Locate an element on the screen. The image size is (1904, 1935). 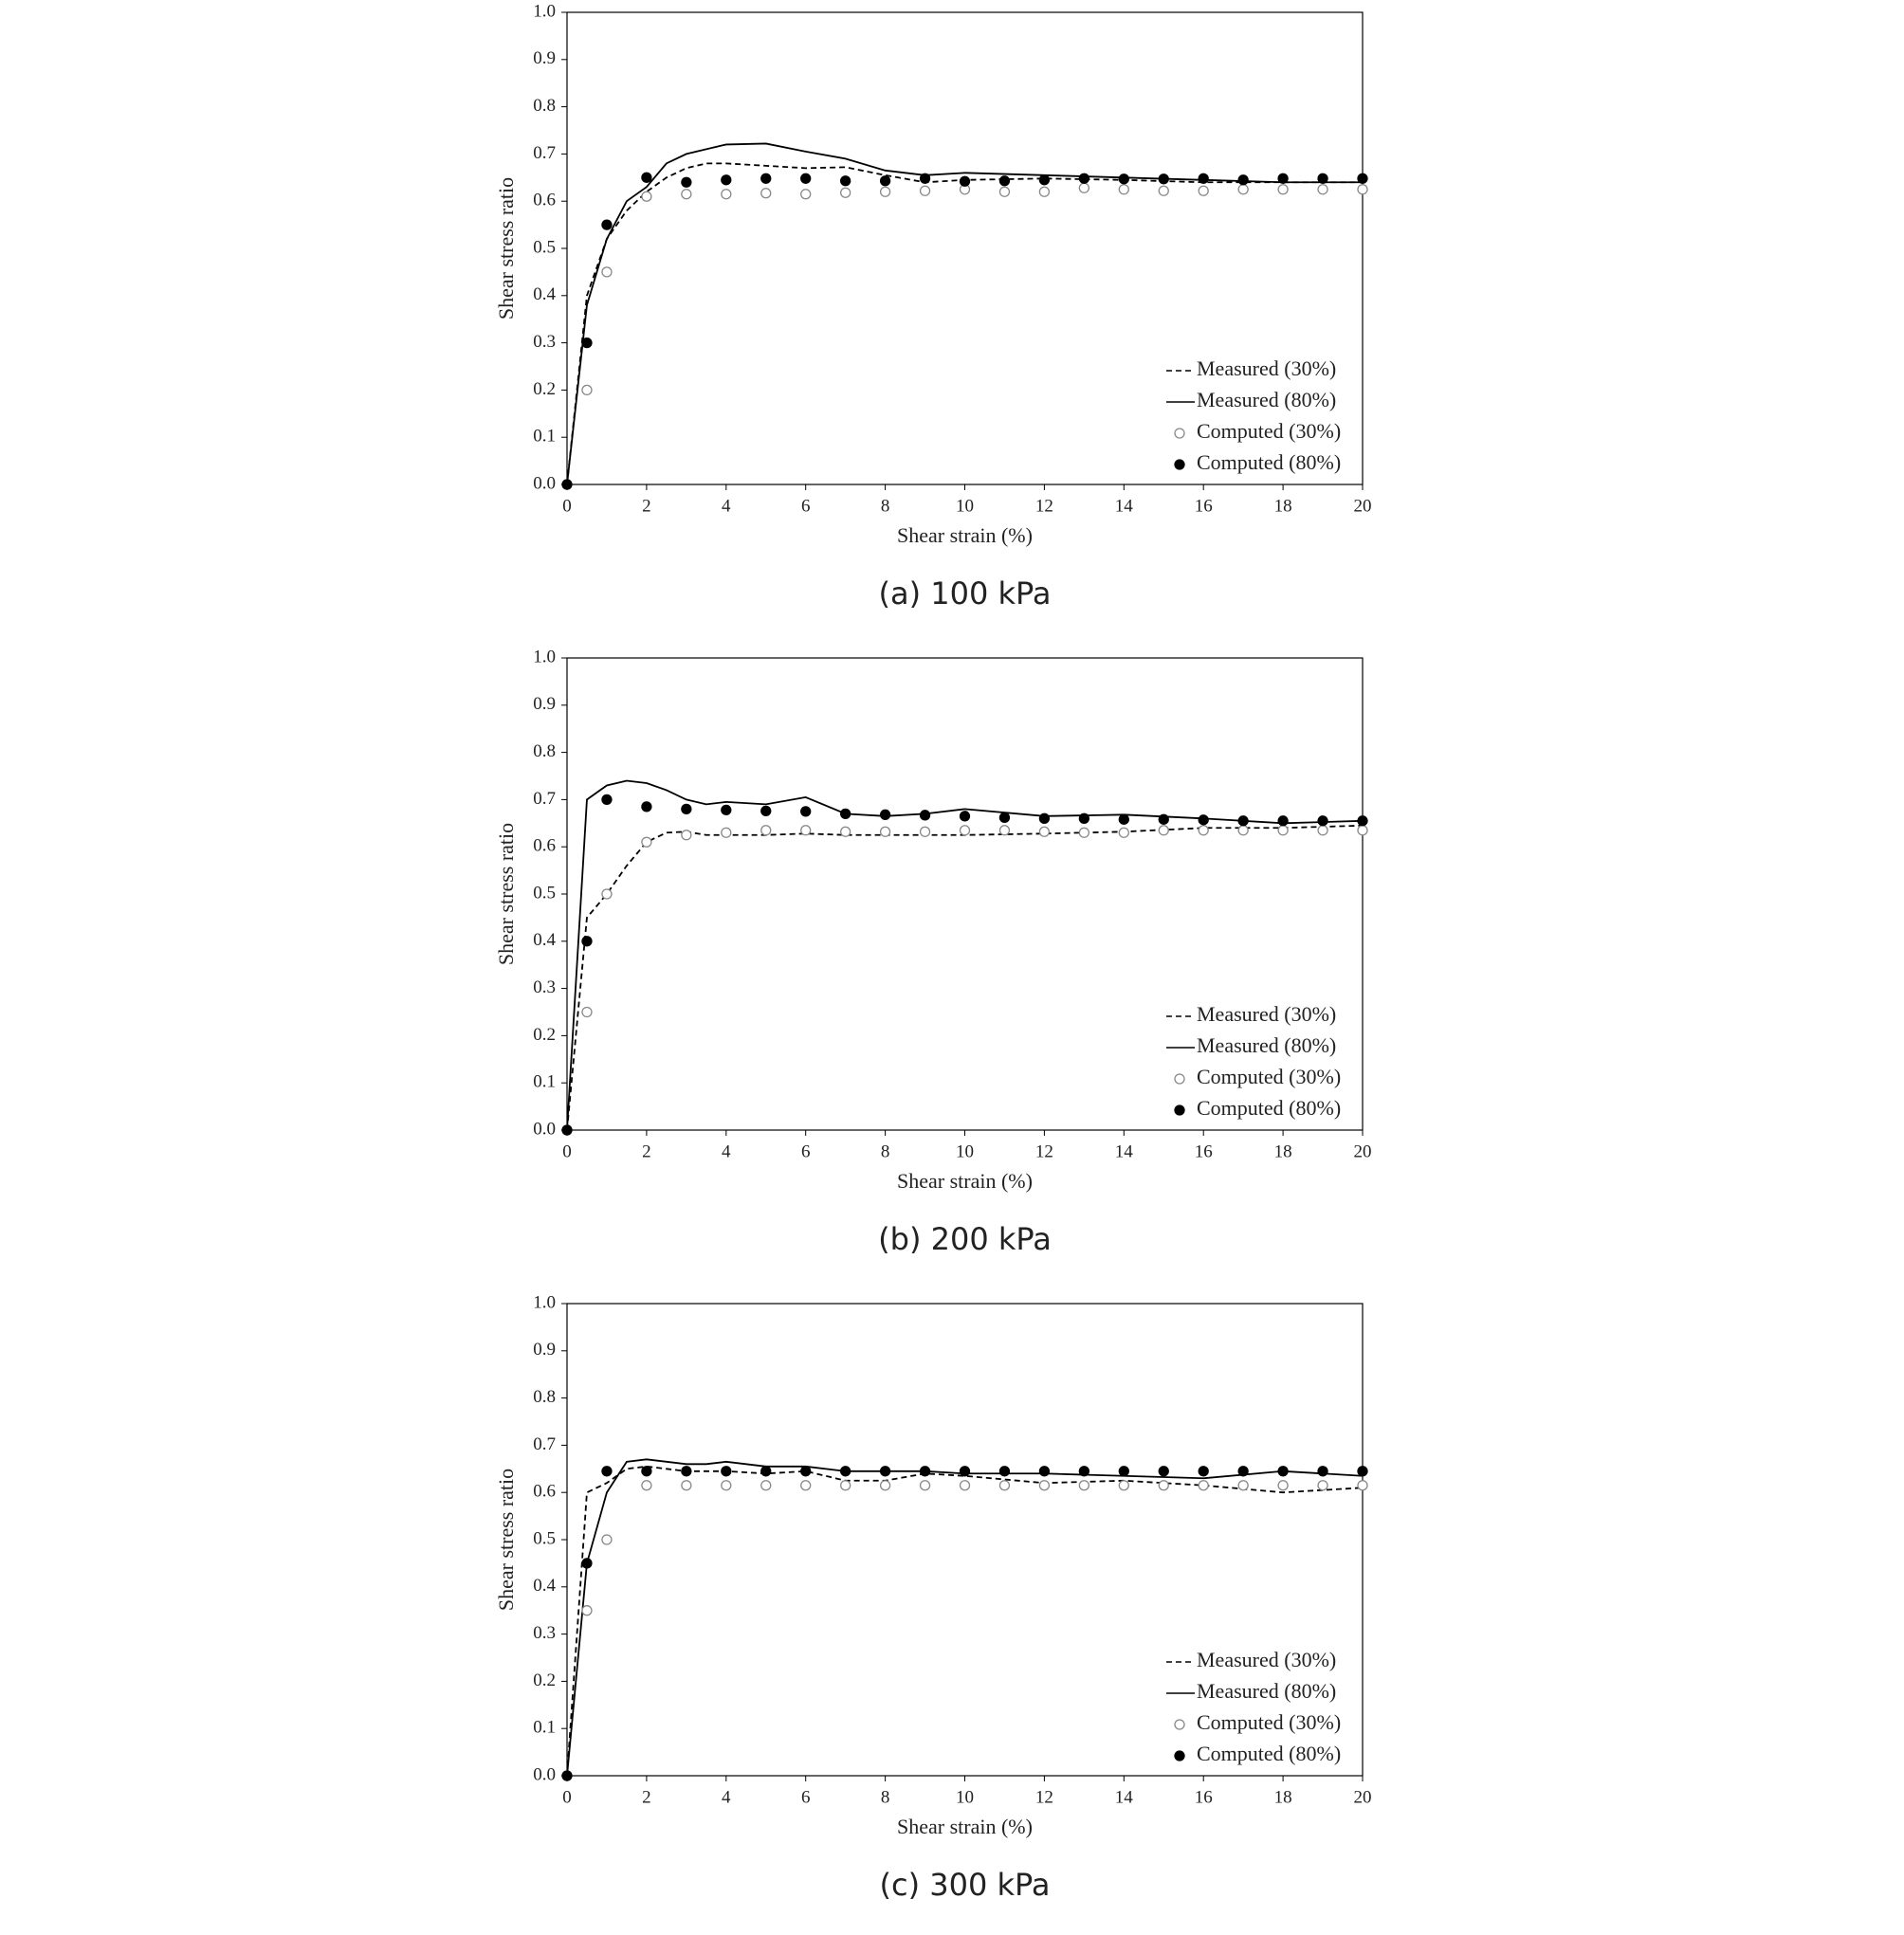
x-axis-label: Shear strain (%) is located at coordinates (965, 535).